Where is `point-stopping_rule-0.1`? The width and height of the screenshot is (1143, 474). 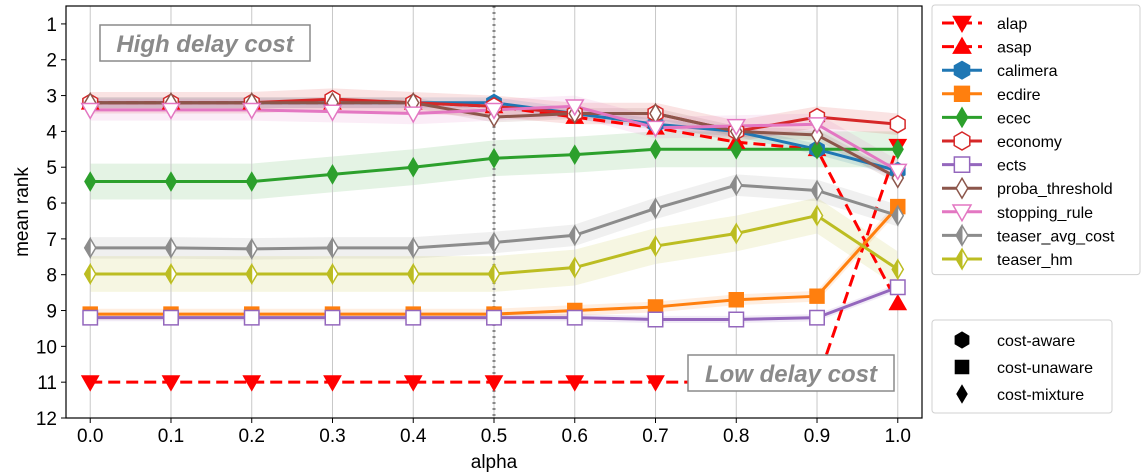 point-stopping_rule-0.1 is located at coordinates (171, 111).